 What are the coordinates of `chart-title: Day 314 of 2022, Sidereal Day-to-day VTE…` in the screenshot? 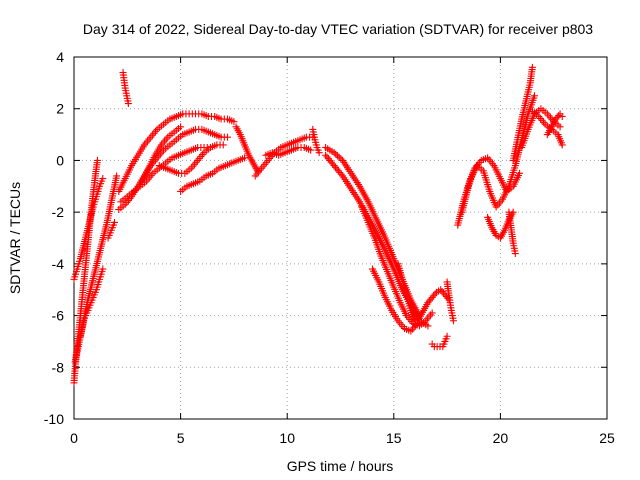 It's located at (338, 29).